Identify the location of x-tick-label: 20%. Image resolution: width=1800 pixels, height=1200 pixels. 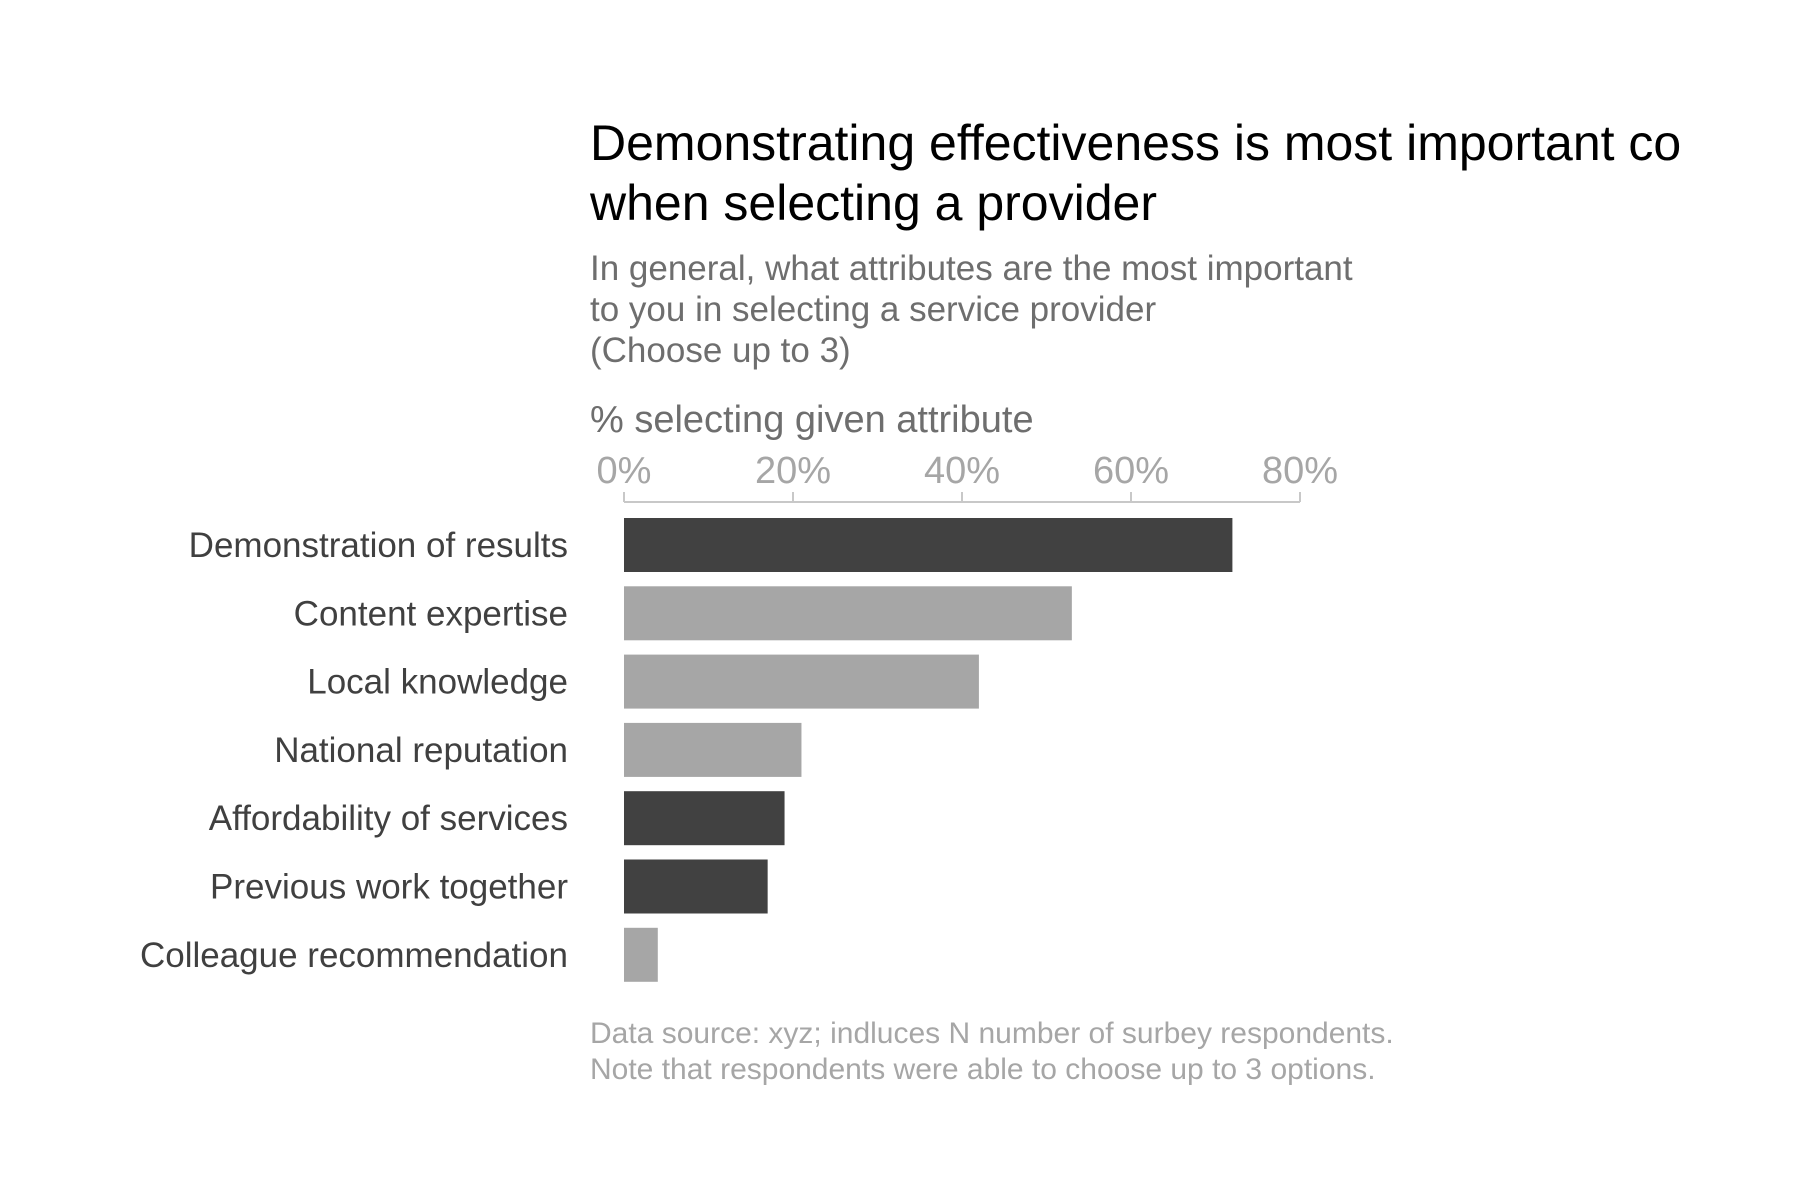
(793, 471).